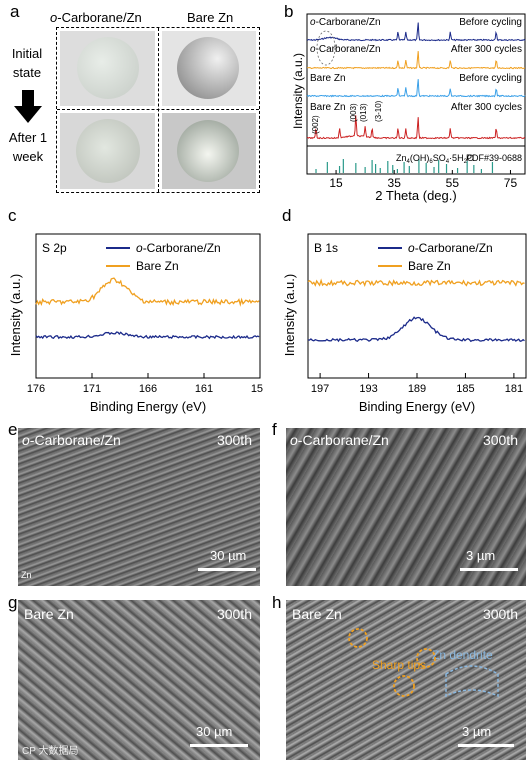 This screenshot has width=530, height=767. What do you see at coordinates (234, 614) in the screenshot?
I see `sem-g-cycles: 300th` at bounding box center [234, 614].